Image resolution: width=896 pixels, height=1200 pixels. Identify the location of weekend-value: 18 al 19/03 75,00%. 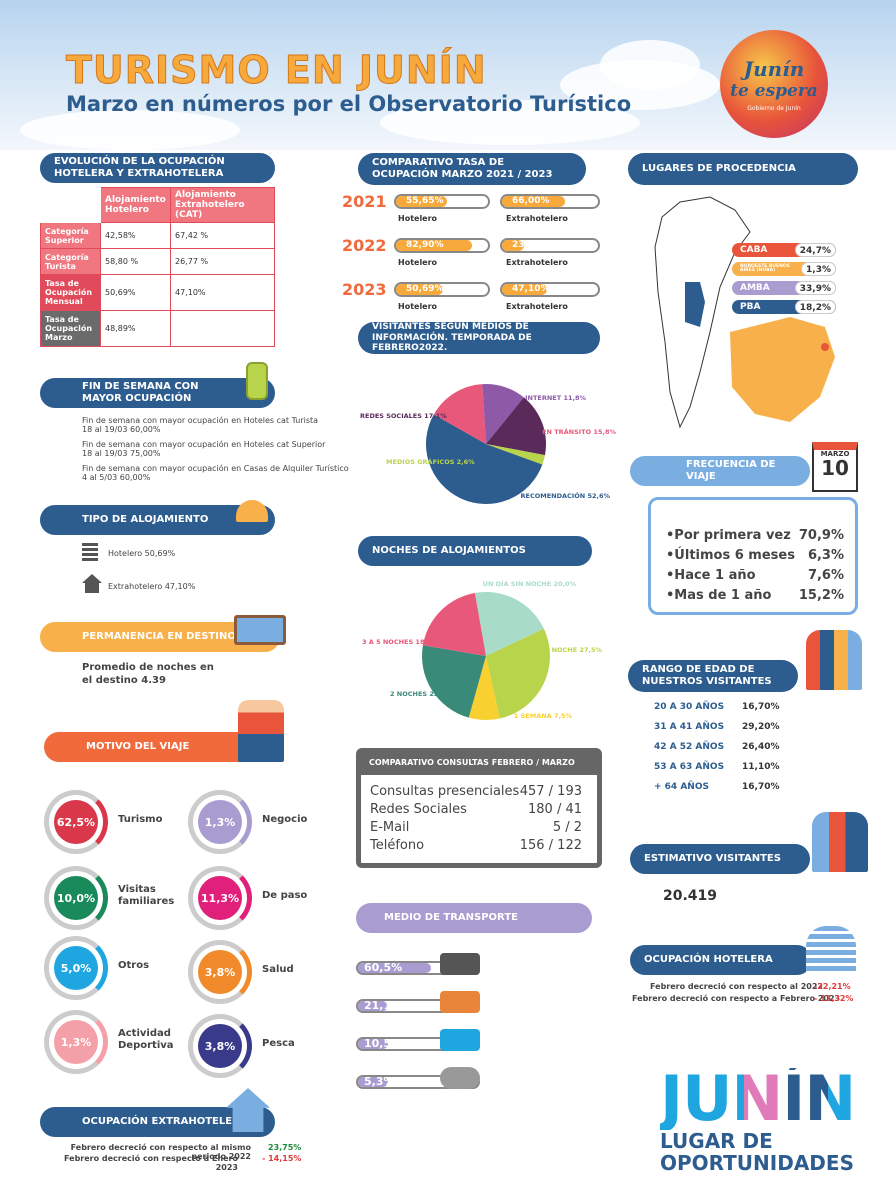
(121, 453).